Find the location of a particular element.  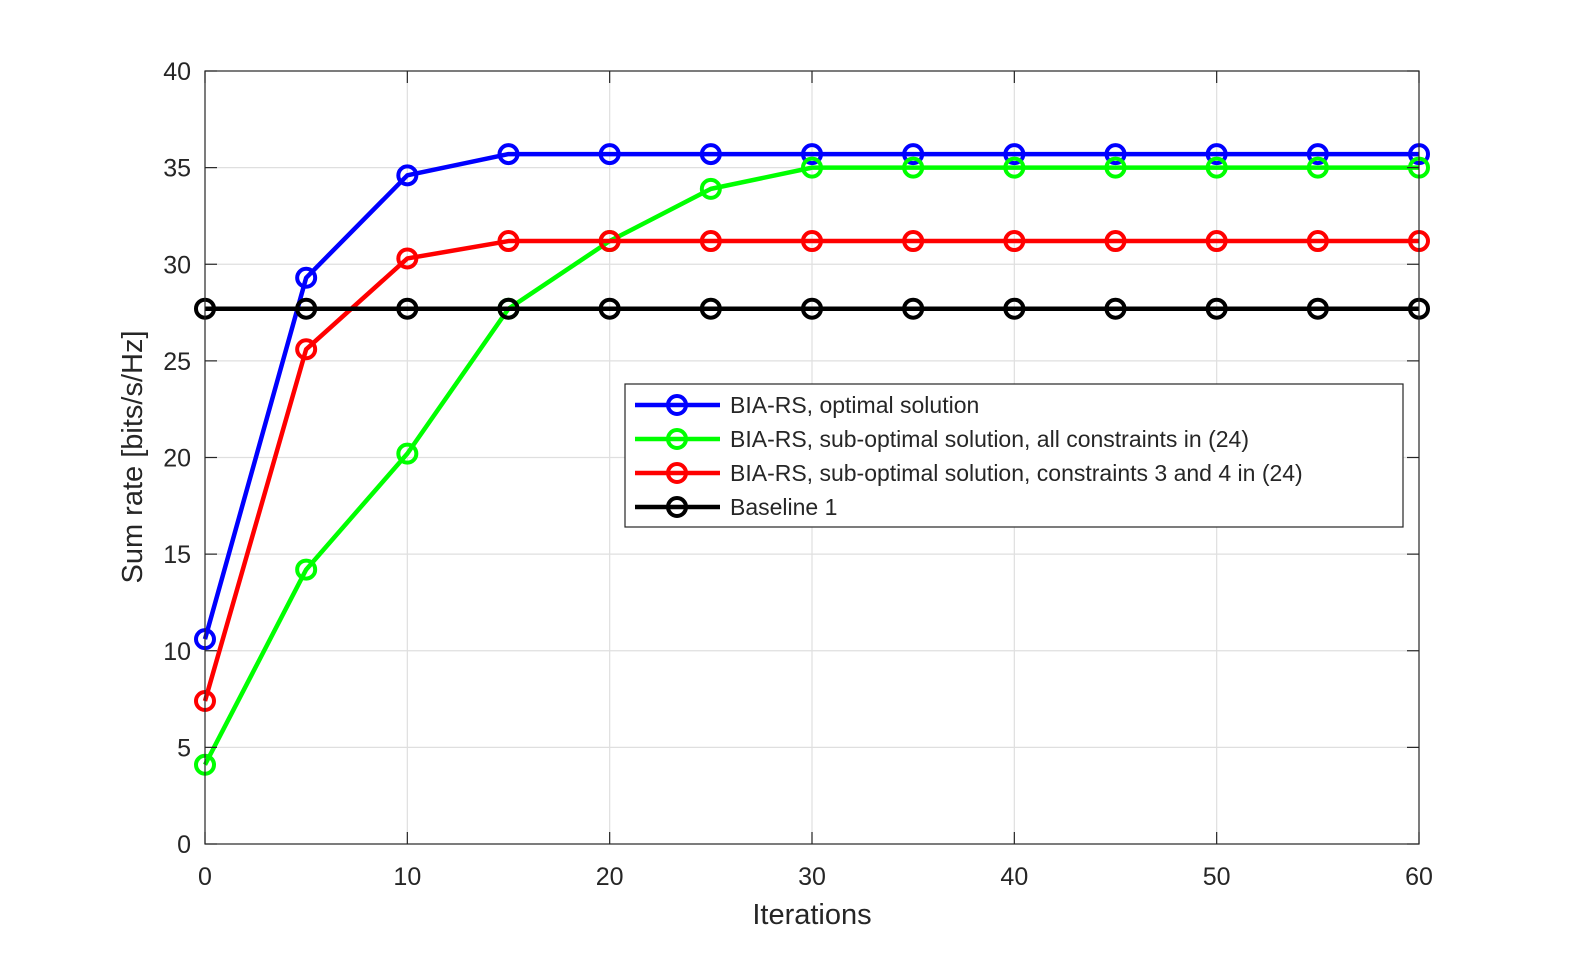

legend-entry: Baseline 1 is located at coordinates (736, 507).